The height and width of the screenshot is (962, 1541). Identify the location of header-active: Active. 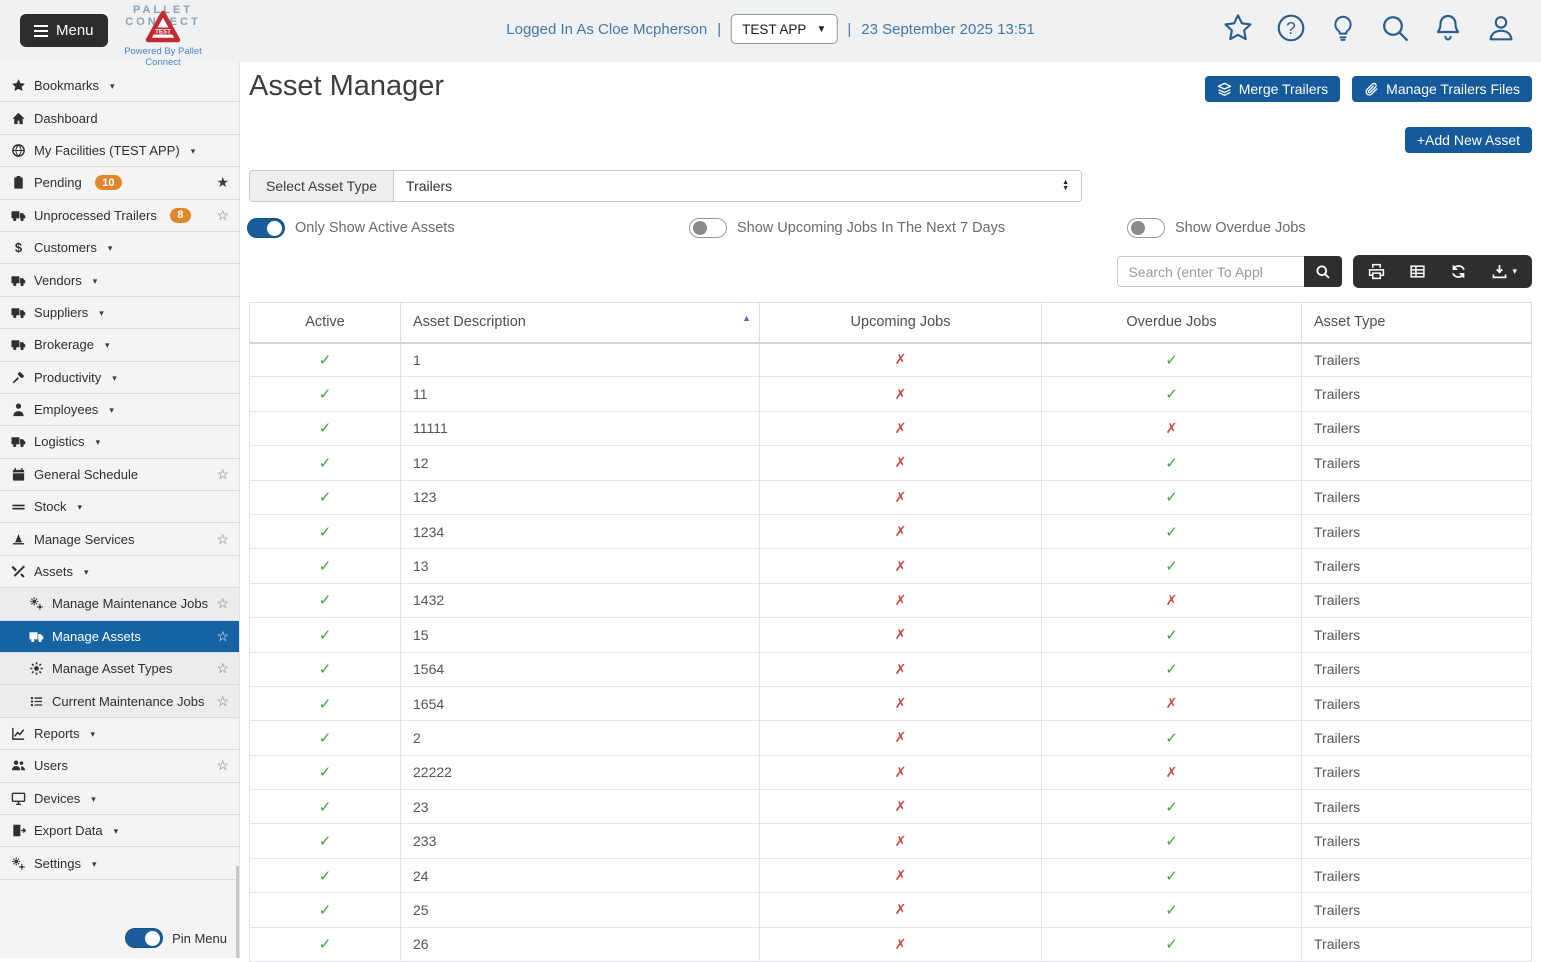
(325, 323).